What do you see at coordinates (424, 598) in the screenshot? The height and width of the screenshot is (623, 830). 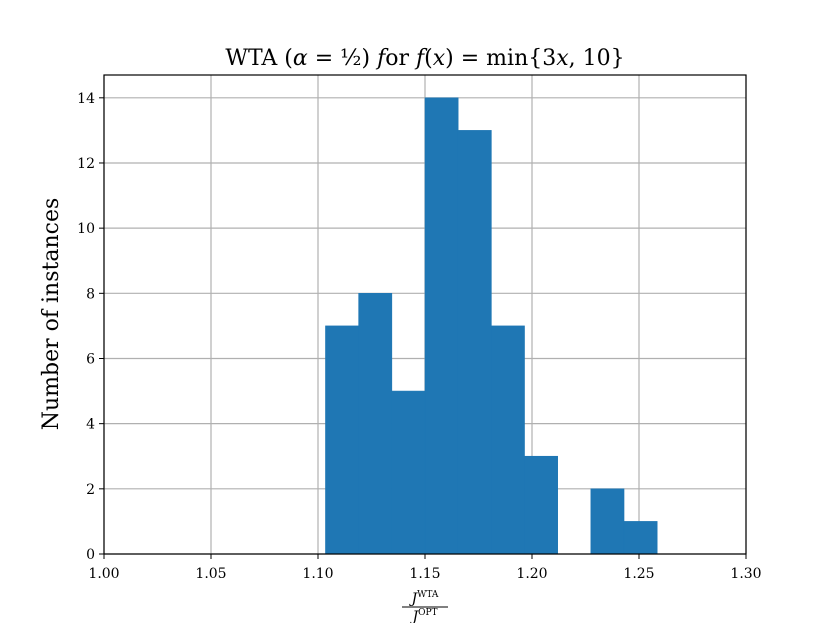 I see `x-axis-label-numerator: JWTA` at bounding box center [424, 598].